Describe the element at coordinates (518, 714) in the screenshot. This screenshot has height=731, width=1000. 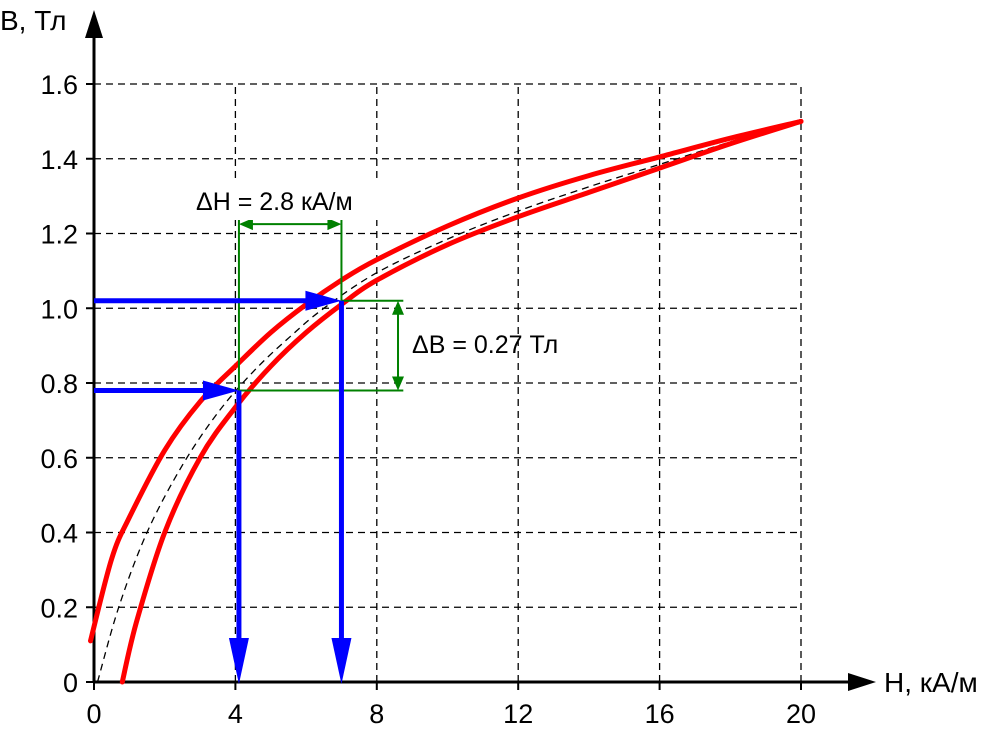
I see `x-tick-label: 12` at that location.